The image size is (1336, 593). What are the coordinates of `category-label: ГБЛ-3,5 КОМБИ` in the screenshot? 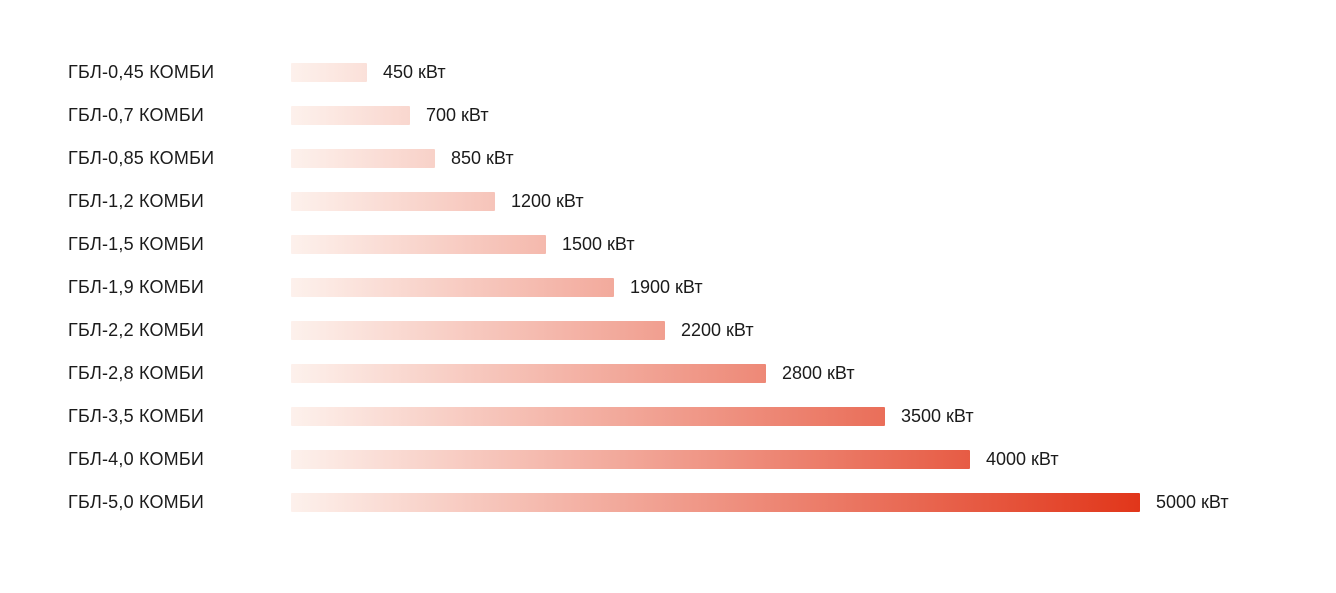 It's located at (136, 416).